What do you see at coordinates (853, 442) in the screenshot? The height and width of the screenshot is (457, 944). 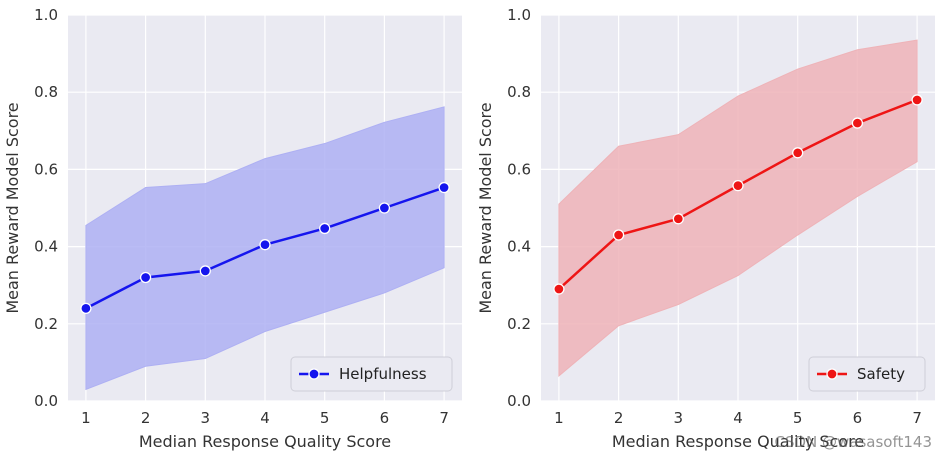 I see `watermark: CSDN @wasasoft143` at bounding box center [853, 442].